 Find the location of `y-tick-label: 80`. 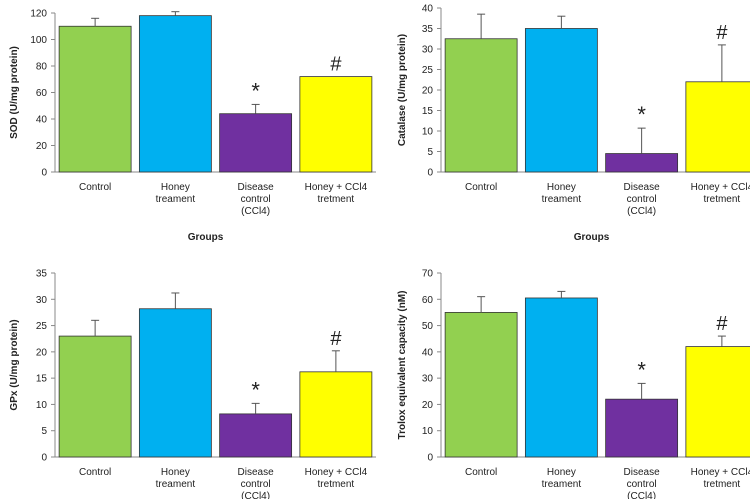

y-tick-label: 80 is located at coordinates (42, 67).